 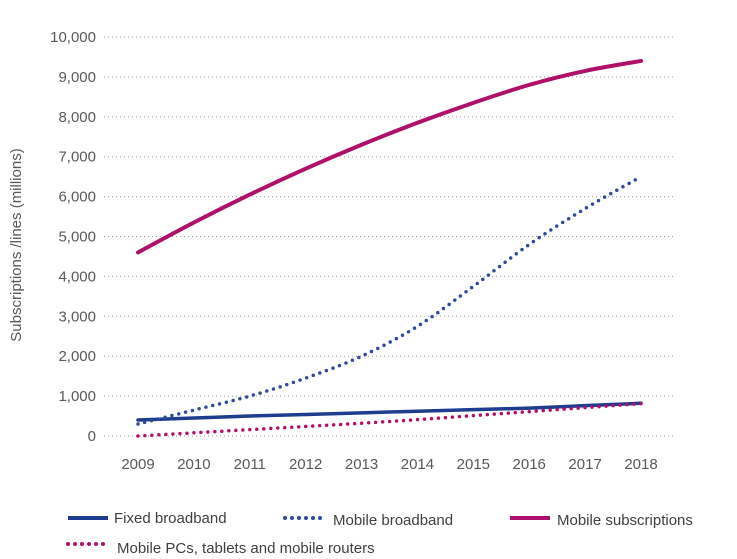 I want to click on y-tick-label: 5,000, so click(x=77, y=237).